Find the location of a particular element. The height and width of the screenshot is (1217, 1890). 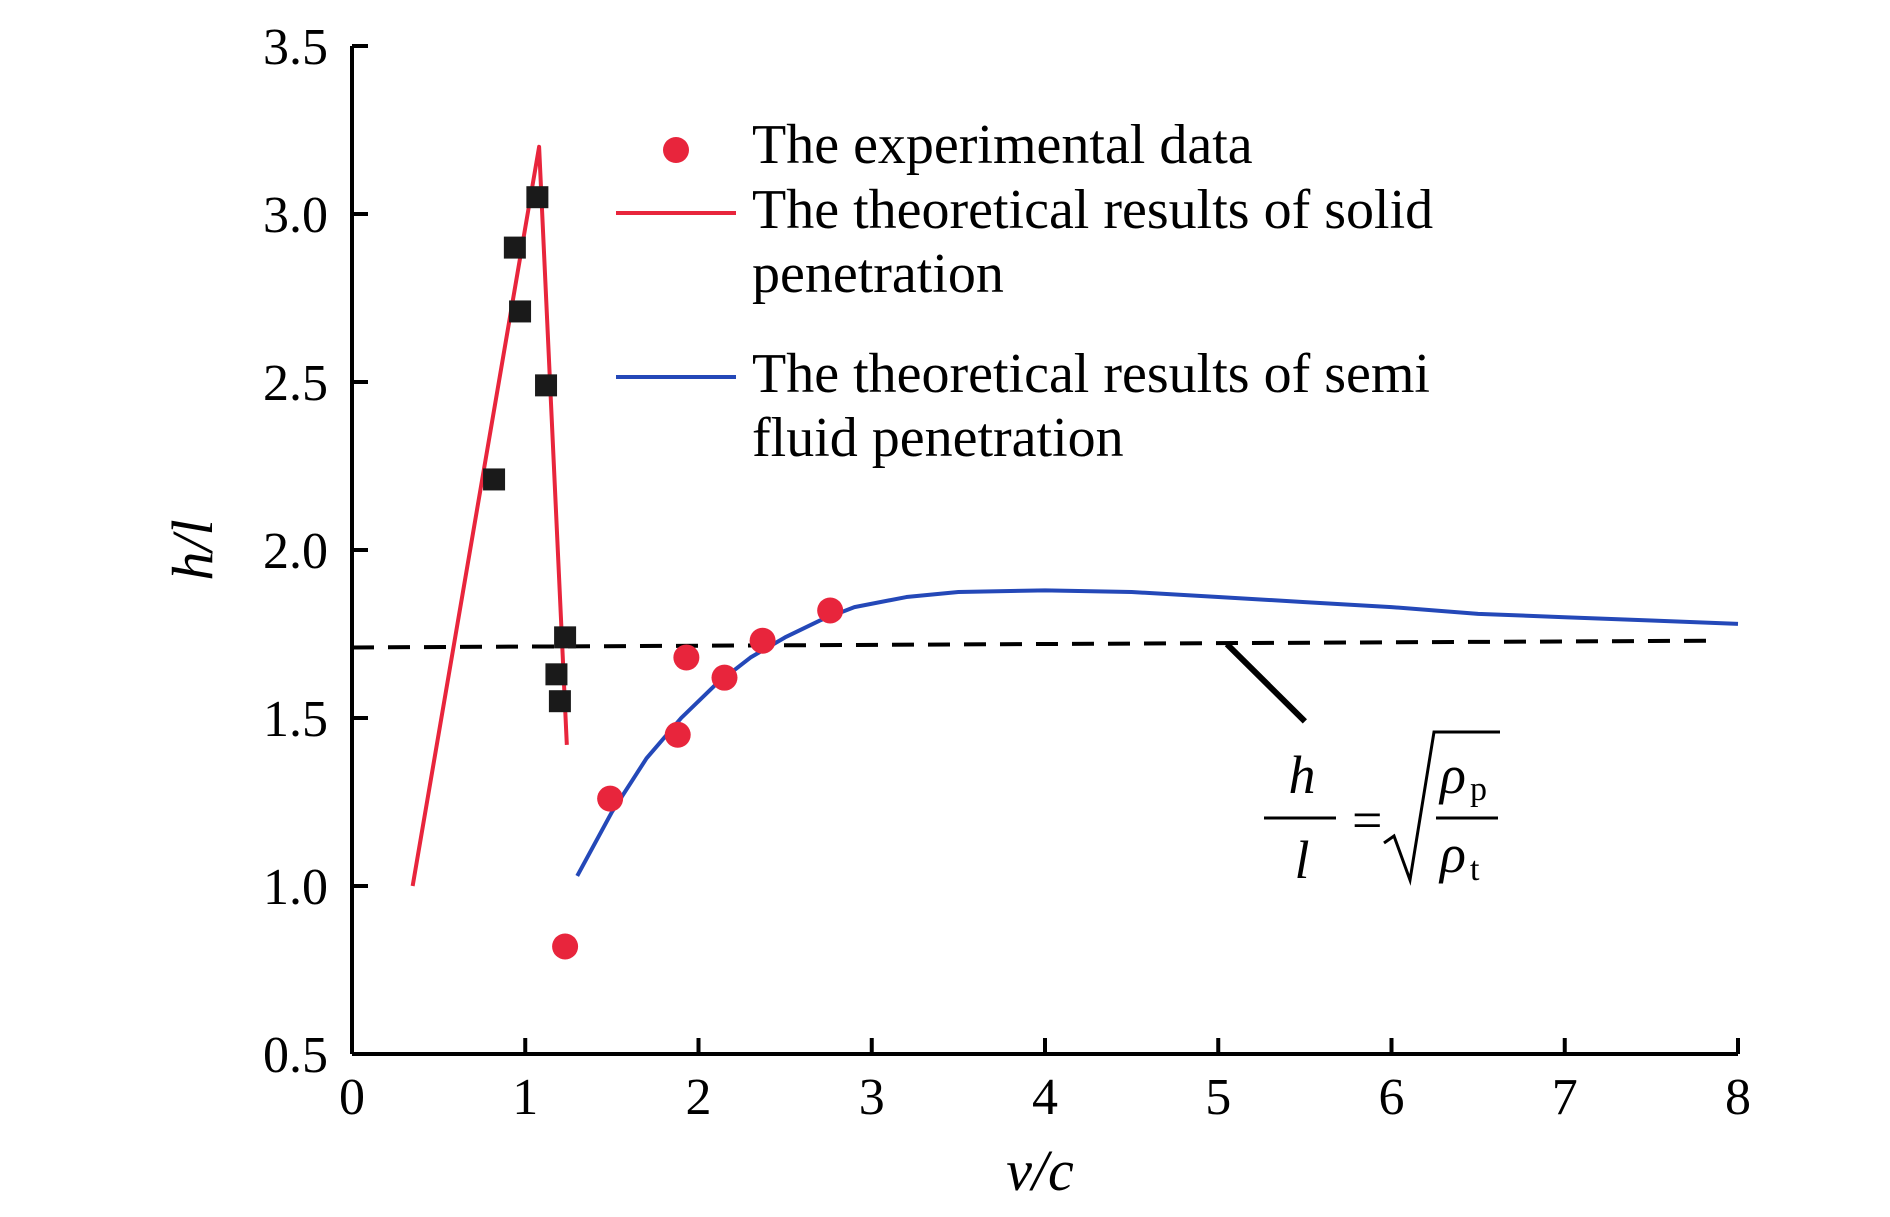

x-tick-label: 8 is located at coordinates (1738, 1097).